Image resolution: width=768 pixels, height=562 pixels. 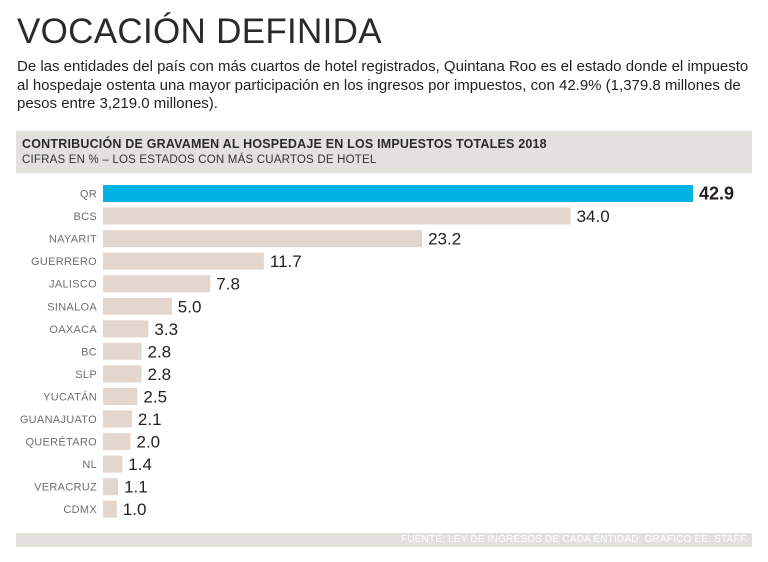 I want to click on category-label: NAYARIT, so click(x=73, y=240).